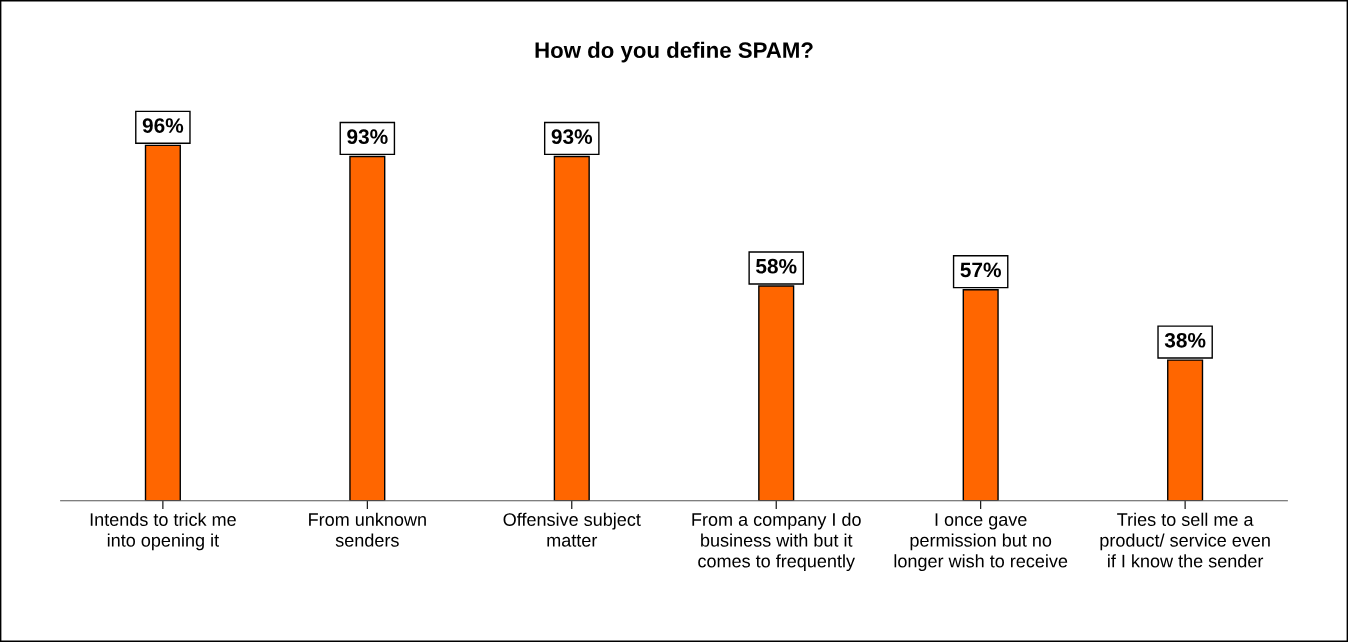  I want to click on data-label: 58%, so click(776, 266).